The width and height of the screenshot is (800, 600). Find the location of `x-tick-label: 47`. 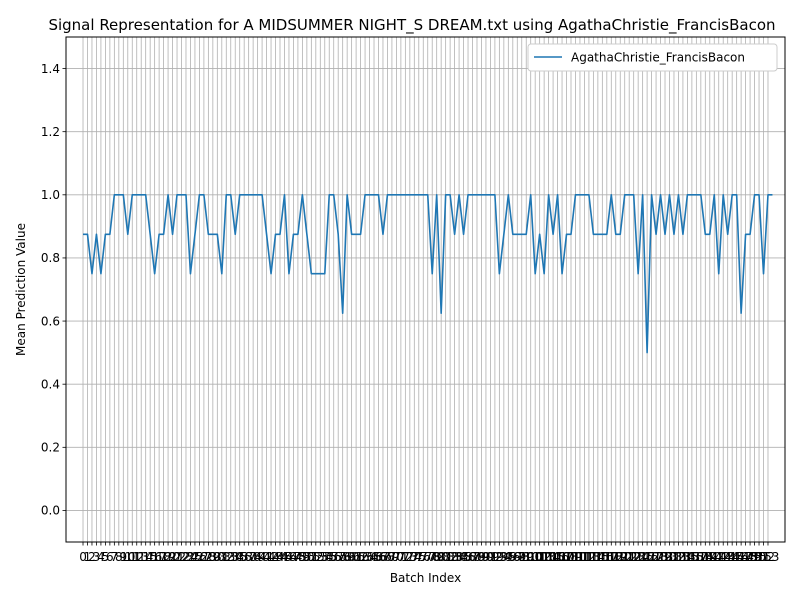

x-tick-label: 47 is located at coordinates (293, 557).